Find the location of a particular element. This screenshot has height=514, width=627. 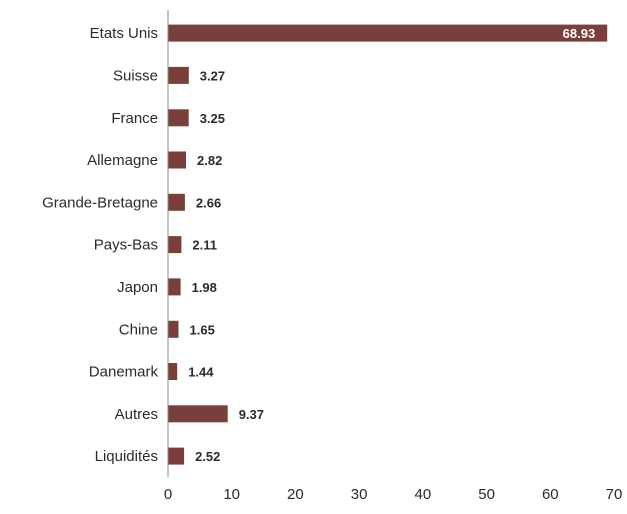

value-label-8: 1.44 is located at coordinates (201, 372).